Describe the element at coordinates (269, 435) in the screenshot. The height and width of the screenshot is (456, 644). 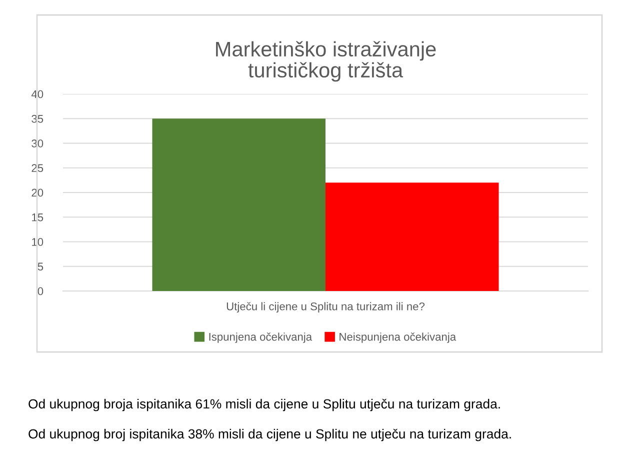
I see `text: Od ukupnog broj ispitanika 38% misli da cijene u Splitu ne utječu na turizam grada.` at that location.